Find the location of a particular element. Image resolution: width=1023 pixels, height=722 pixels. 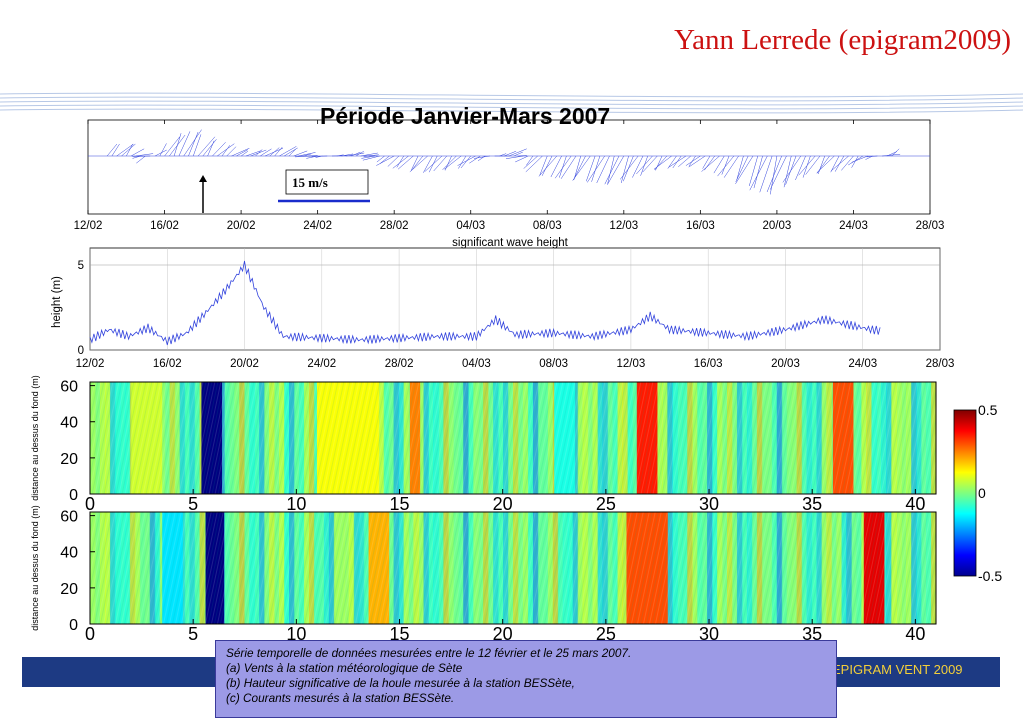

heatmap-x-tick-label: 10 is located at coordinates (296, 634).